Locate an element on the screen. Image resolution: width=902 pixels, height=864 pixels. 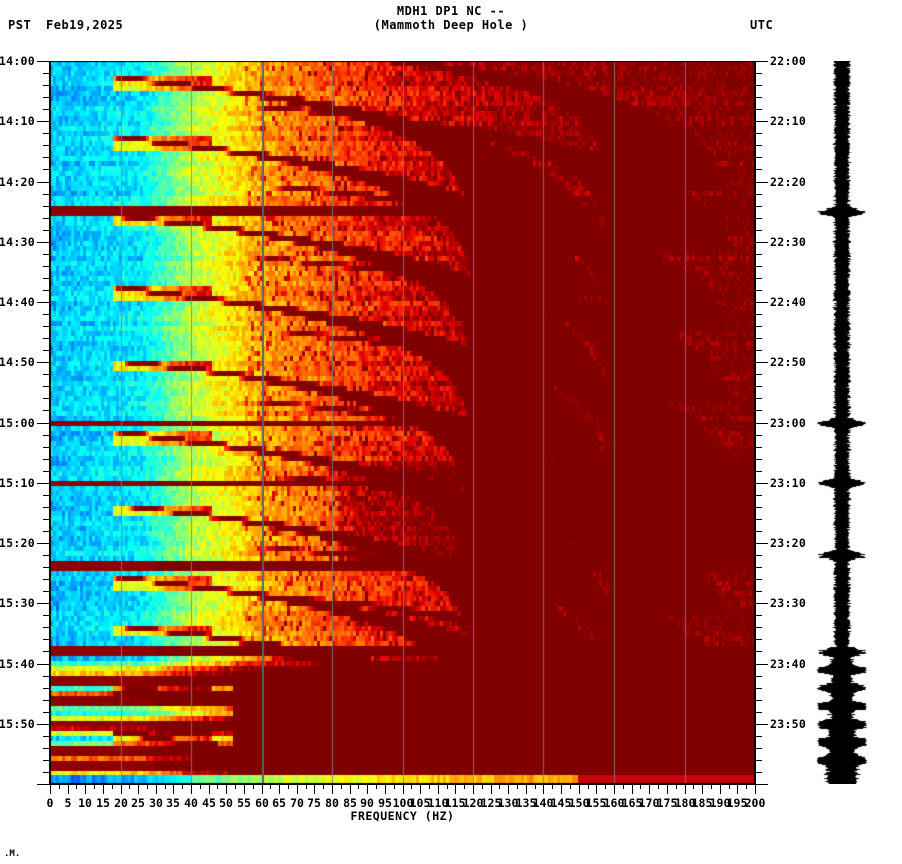
freq-label-34: 170 is located at coordinates (649, 803).